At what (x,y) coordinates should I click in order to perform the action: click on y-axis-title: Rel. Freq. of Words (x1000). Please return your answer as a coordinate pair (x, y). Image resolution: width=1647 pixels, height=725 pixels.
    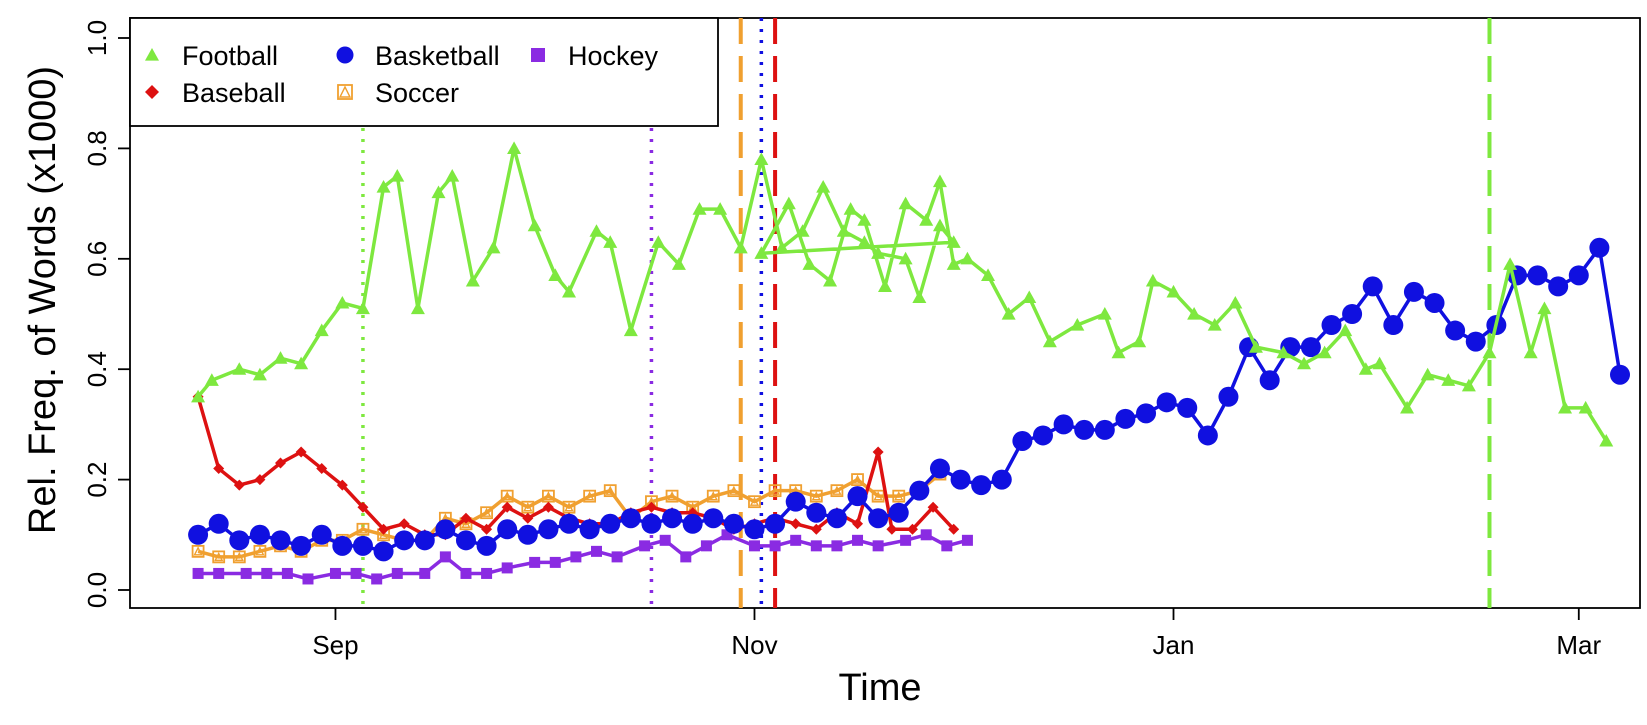
    Looking at the image, I should click on (43, 300).